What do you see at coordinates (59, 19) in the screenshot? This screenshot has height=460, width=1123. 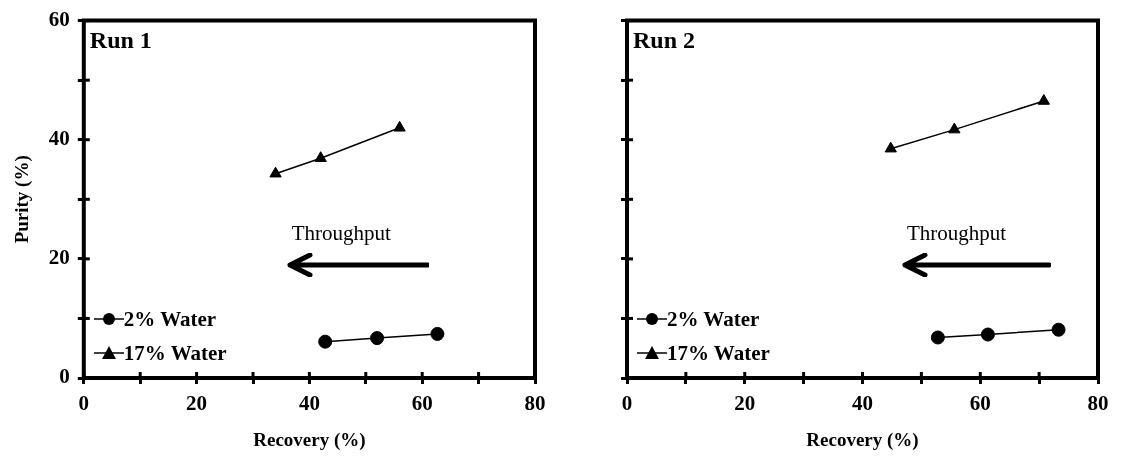 I see `y-tick-label: 60` at bounding box center [59, 19].